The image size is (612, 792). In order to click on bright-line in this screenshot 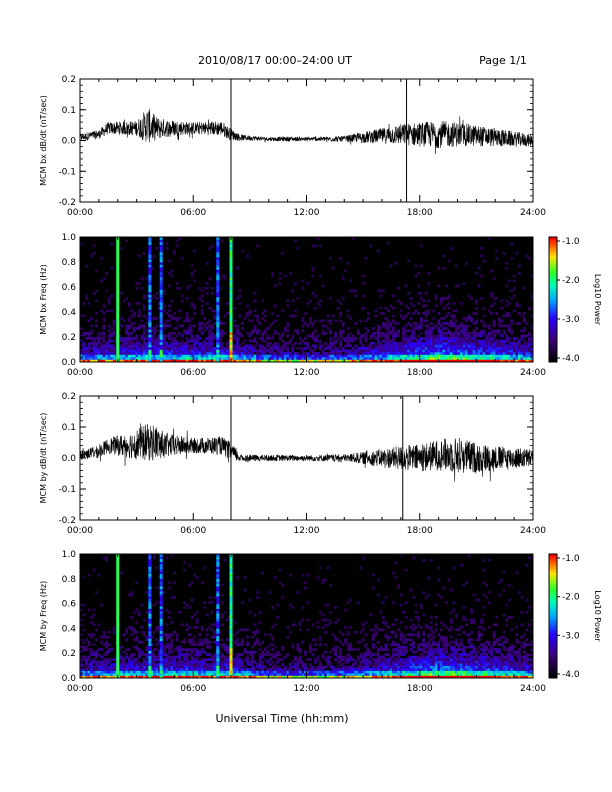, I will do `click(231, 281)`.